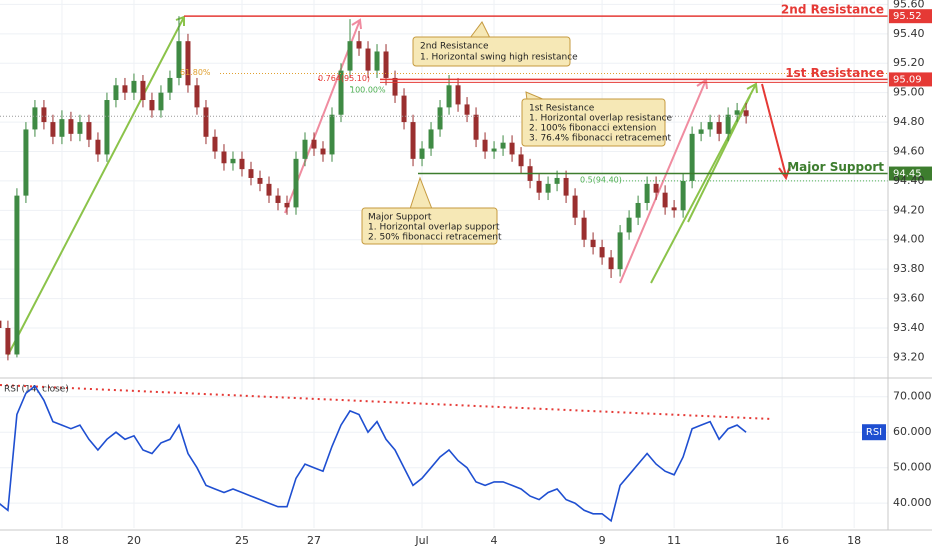 The width and height of the screenshot is (932, 550). Describe the element at coordinates (674, 540) in the screenshot. I see `x-tick-label: 11` at that location.